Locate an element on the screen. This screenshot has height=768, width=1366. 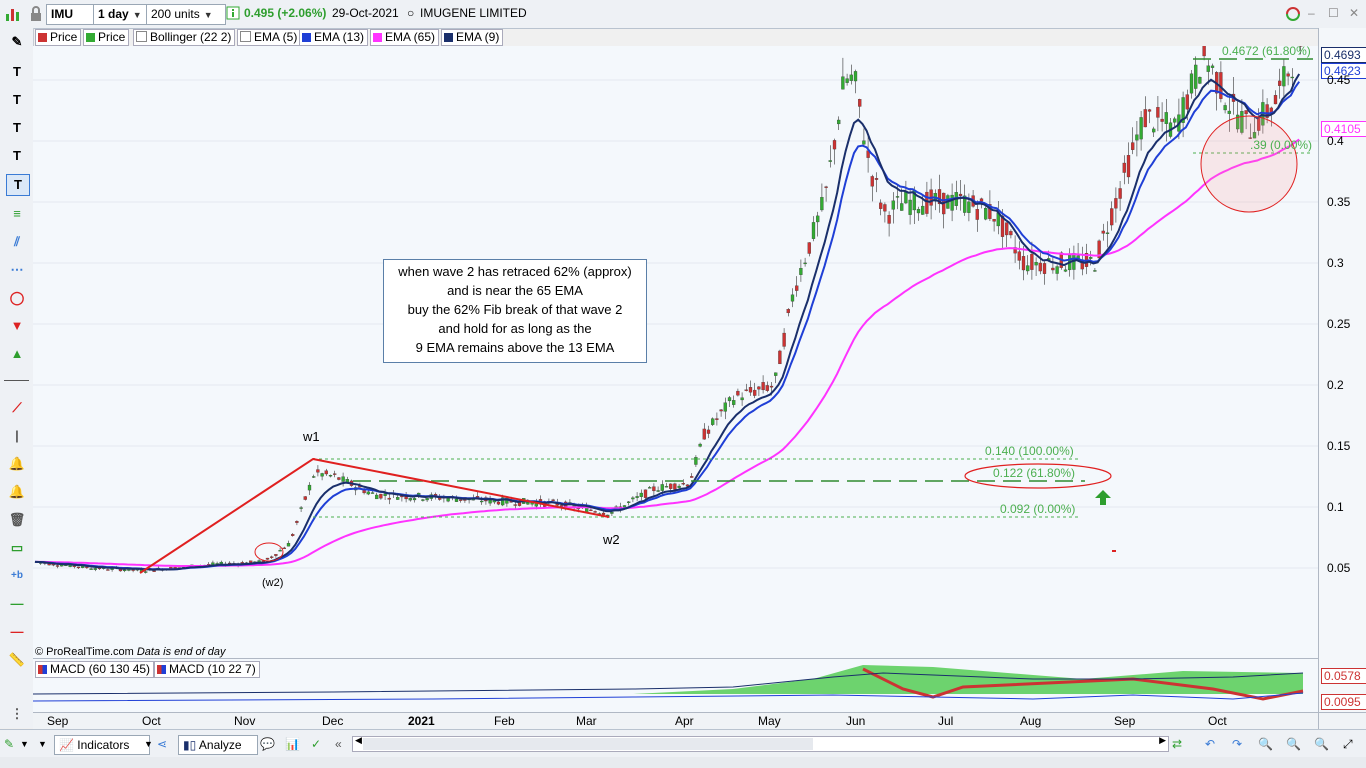
pen-icon: ✎ is located at coordinates (17, 41).